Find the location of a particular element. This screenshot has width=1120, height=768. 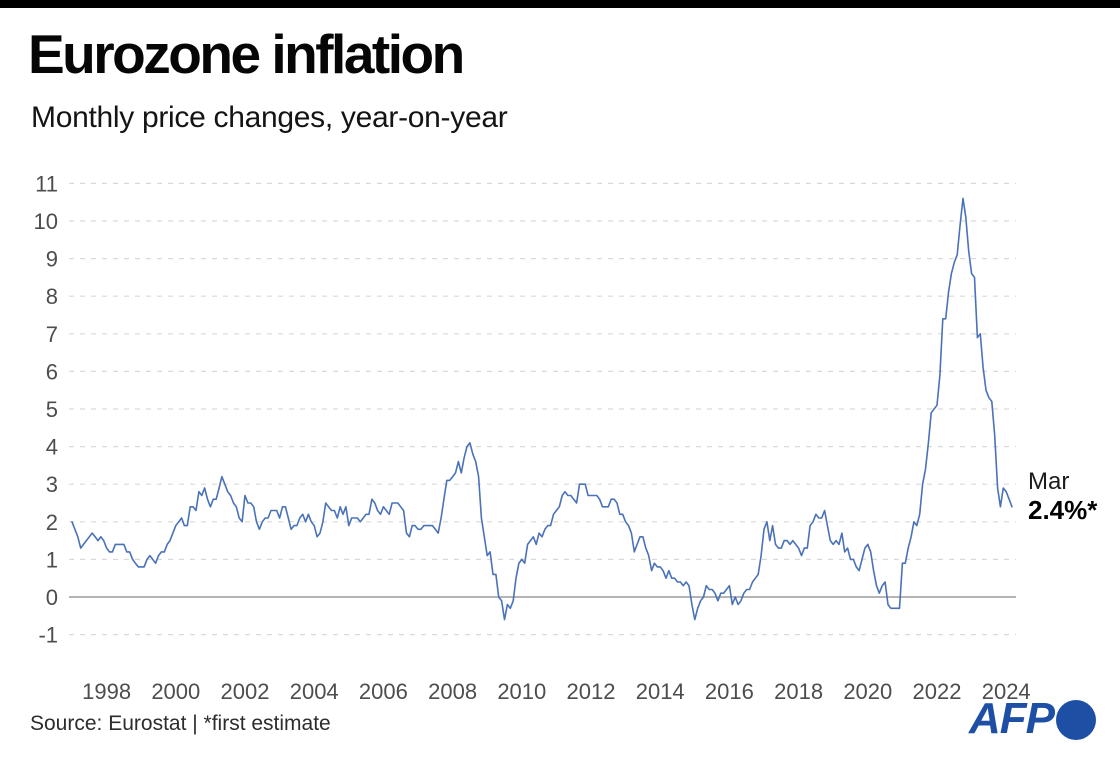

y-tick-label: 9 is located at coordinates (52, 259).